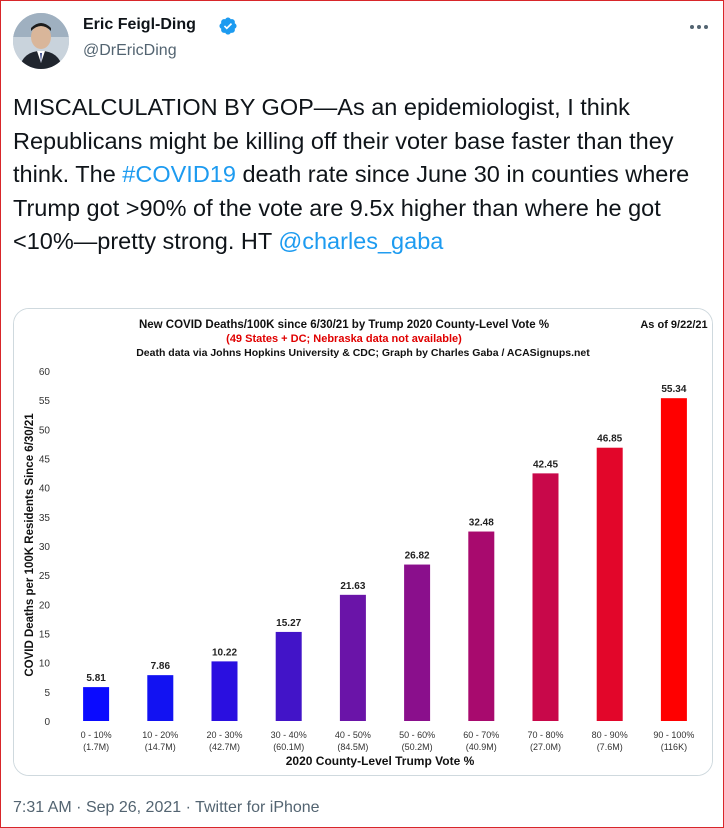 The height and width of the screenshot is (828, 724). Describe the element at coordinates (610, 735) in the screenshot. I see `x-tick-label: 80 - 90%` at that location.